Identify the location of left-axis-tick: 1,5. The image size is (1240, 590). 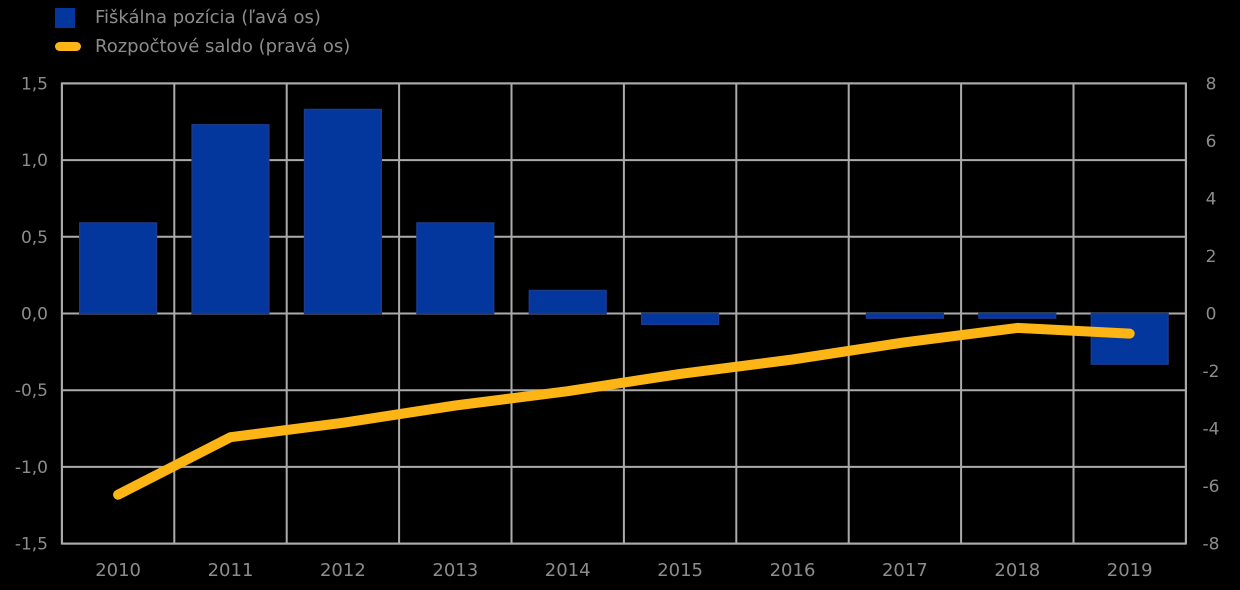
(34, 84).